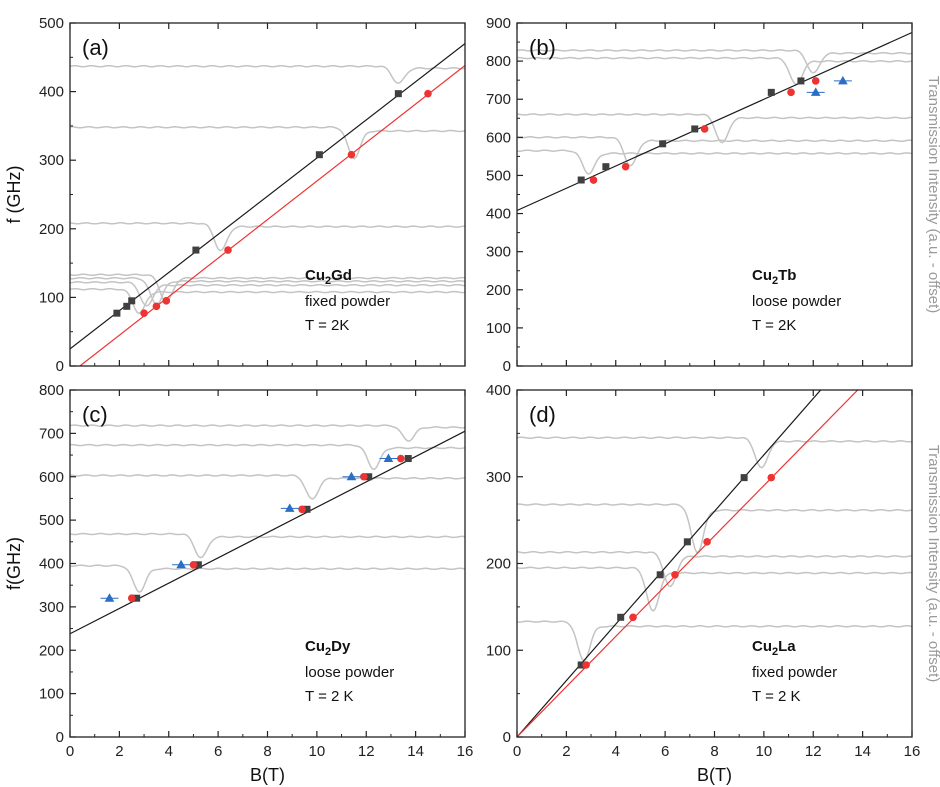 This screenshot has width=940, height=787. What do you see at coordinates (60, 737) in the screenshot?
I see `y-tick-label: 0` at bounding box center [60, 737].